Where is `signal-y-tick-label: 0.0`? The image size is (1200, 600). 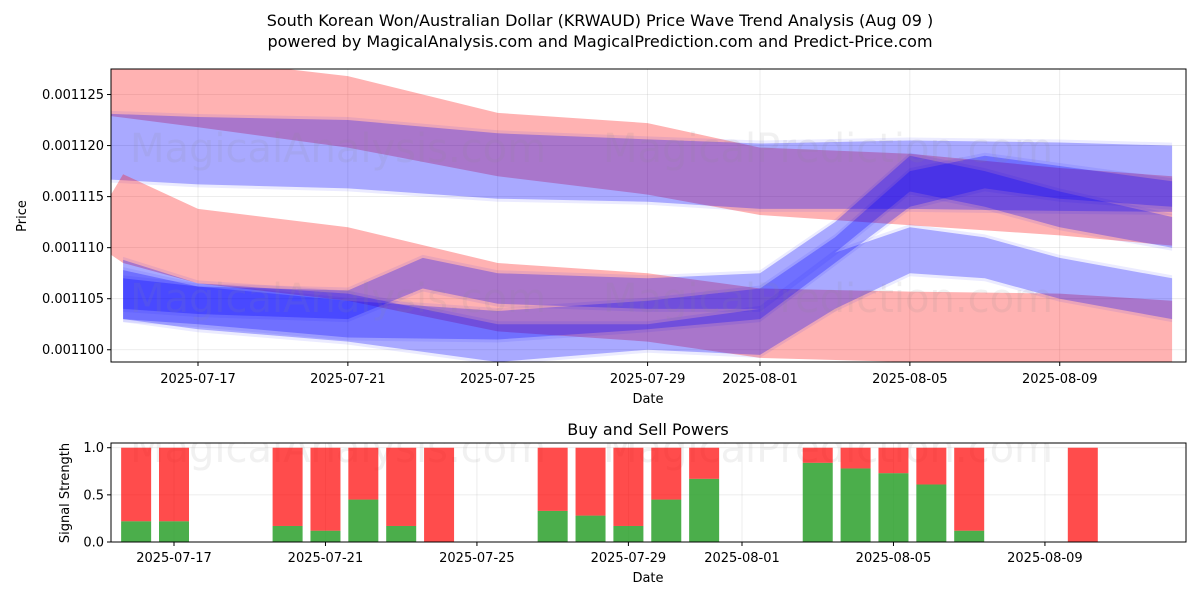 signal-y-tick-label: 0.0 is located at coordinates (93, 543).